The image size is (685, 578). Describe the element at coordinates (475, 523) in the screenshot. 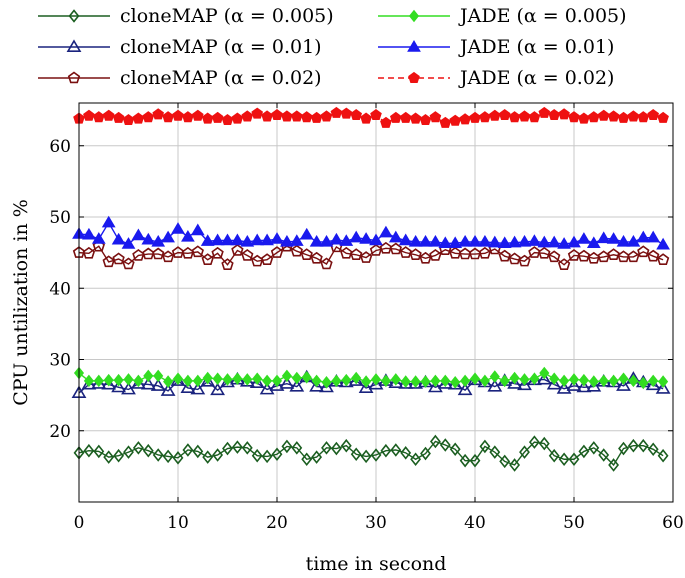

I see `x-tick-label: 40` at that location.